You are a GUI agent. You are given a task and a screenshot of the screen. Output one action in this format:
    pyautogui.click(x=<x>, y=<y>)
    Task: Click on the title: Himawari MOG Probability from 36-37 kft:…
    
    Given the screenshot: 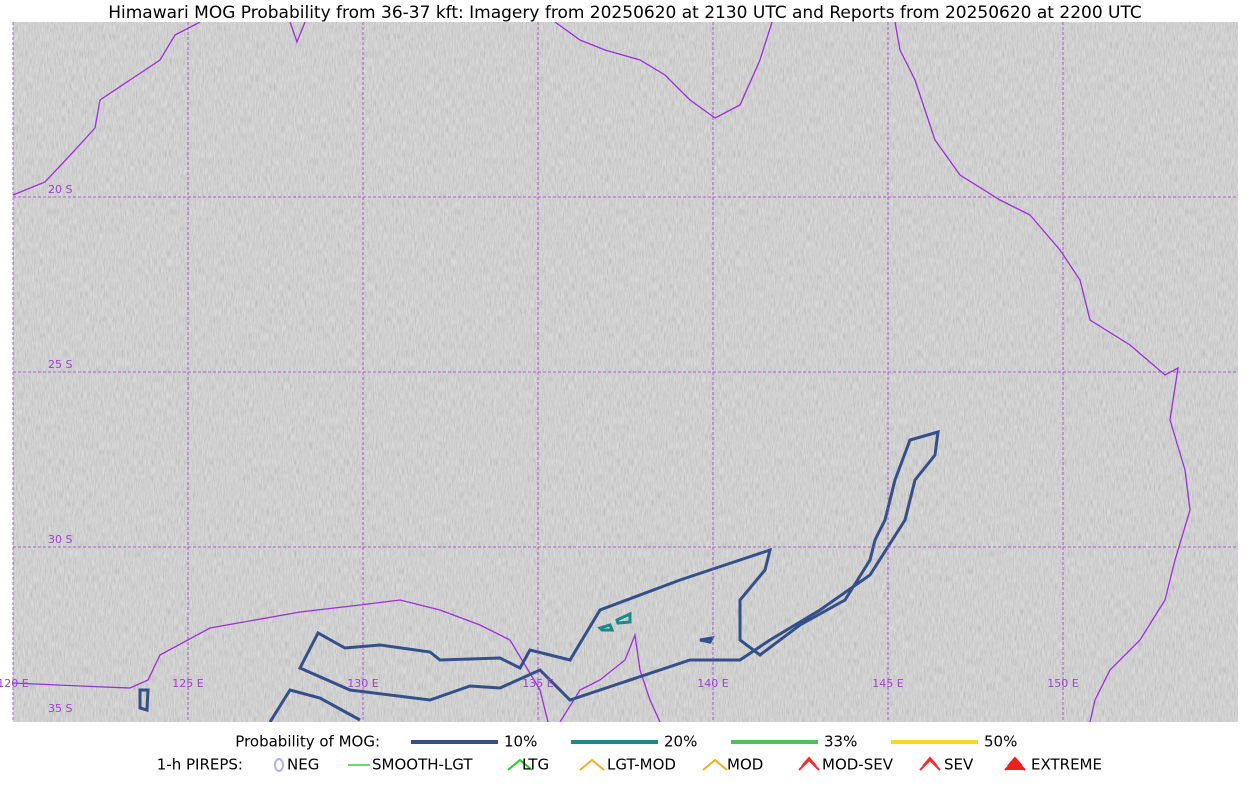 What is the action you would take?
    pyautogui.click(x=625, y=13)
    